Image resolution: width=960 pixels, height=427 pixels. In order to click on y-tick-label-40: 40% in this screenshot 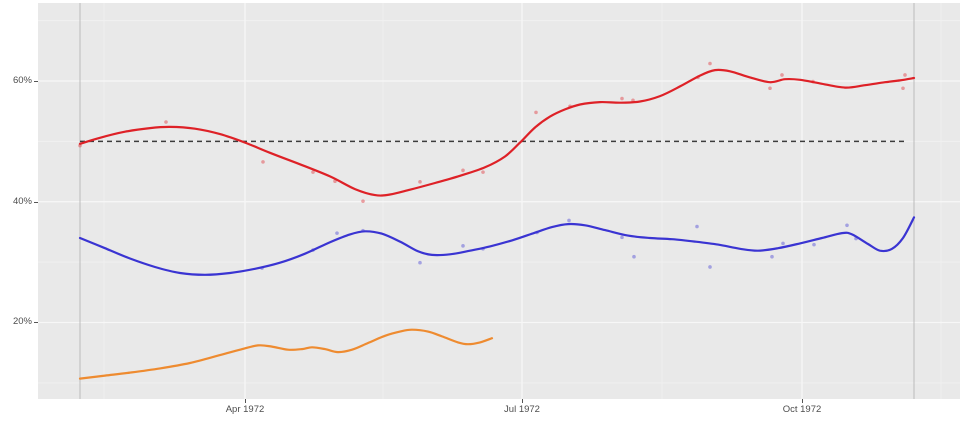, I will do `click(22, 201)`.